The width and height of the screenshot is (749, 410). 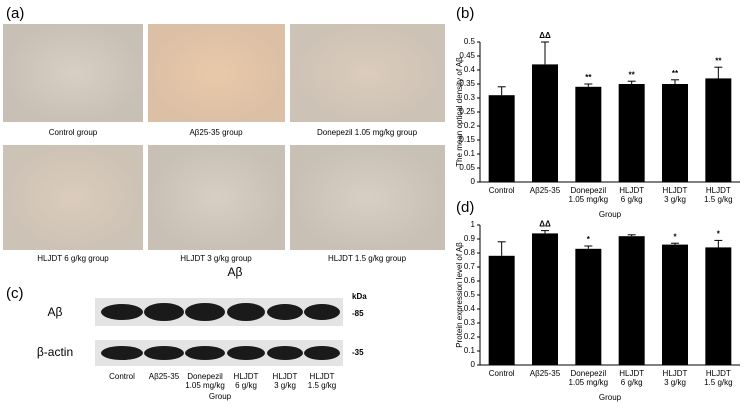 What do you see at coordinates (470, 350) in the screenshot?
I see `y-tick-label: 0.1` at bounding box center [470, 350].